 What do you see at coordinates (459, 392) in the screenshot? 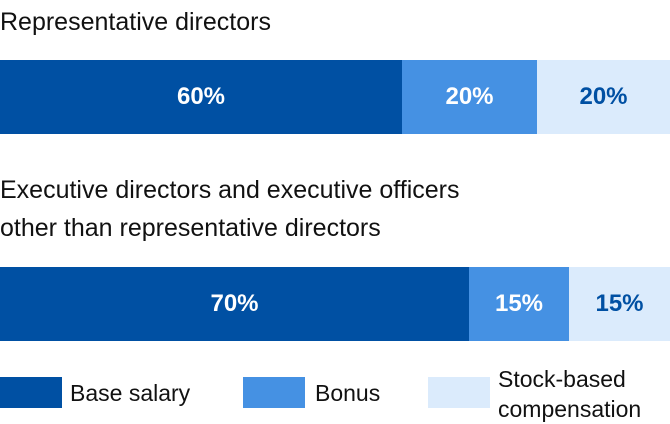
I see `legend-swatch-stock` at bounding box center [459, 392].